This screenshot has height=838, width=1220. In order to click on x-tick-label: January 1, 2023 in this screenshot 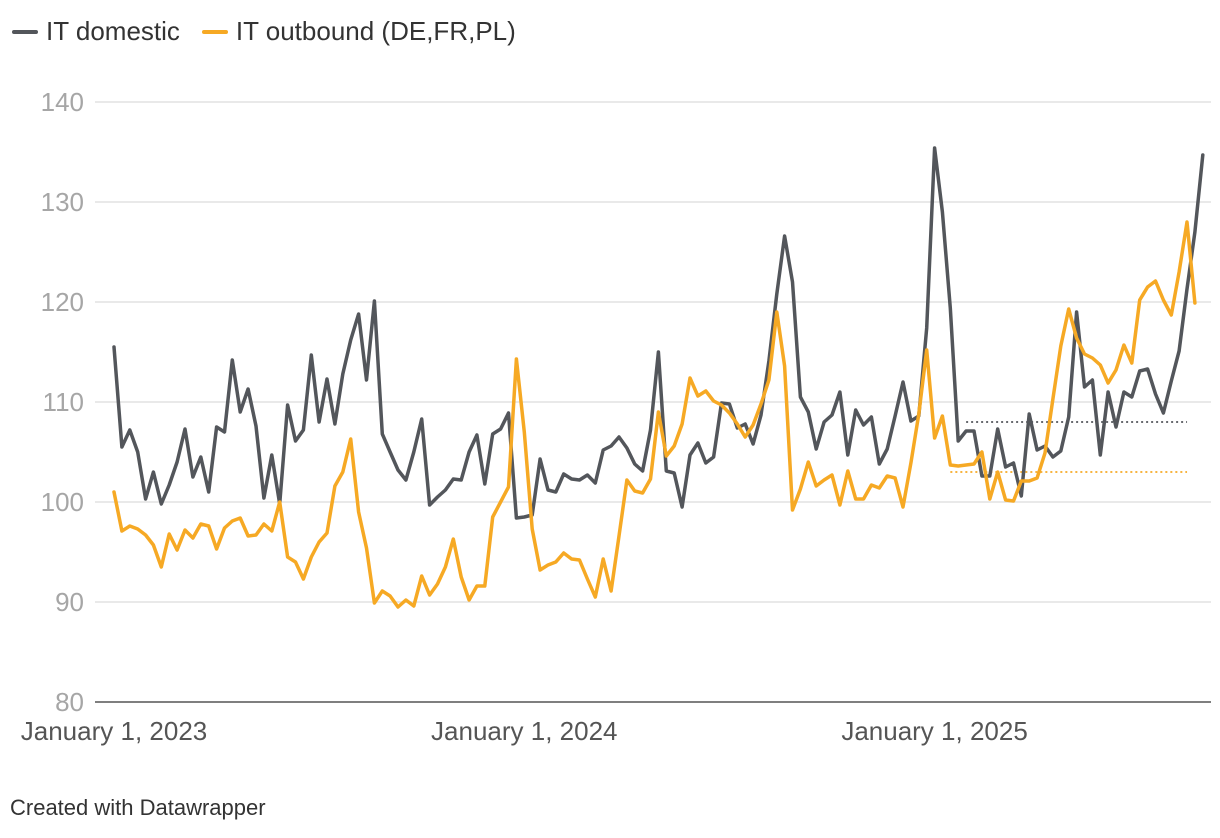, I will do `click(114, 731)`.